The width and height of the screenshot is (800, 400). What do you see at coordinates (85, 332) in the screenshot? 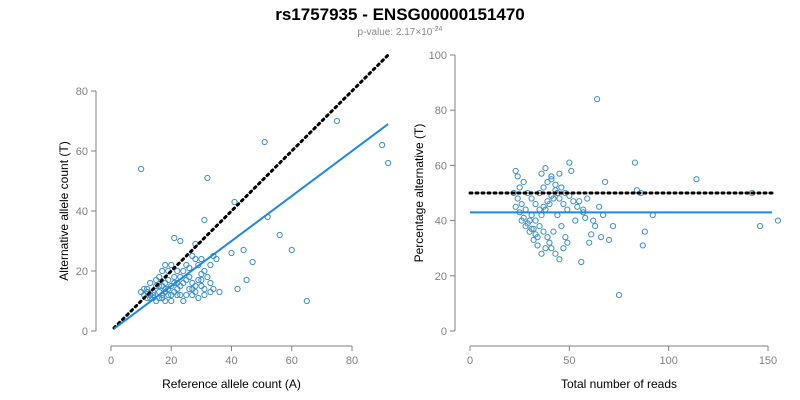
I see `left-y-tick-label: 0` at bounding box center [85, 332].